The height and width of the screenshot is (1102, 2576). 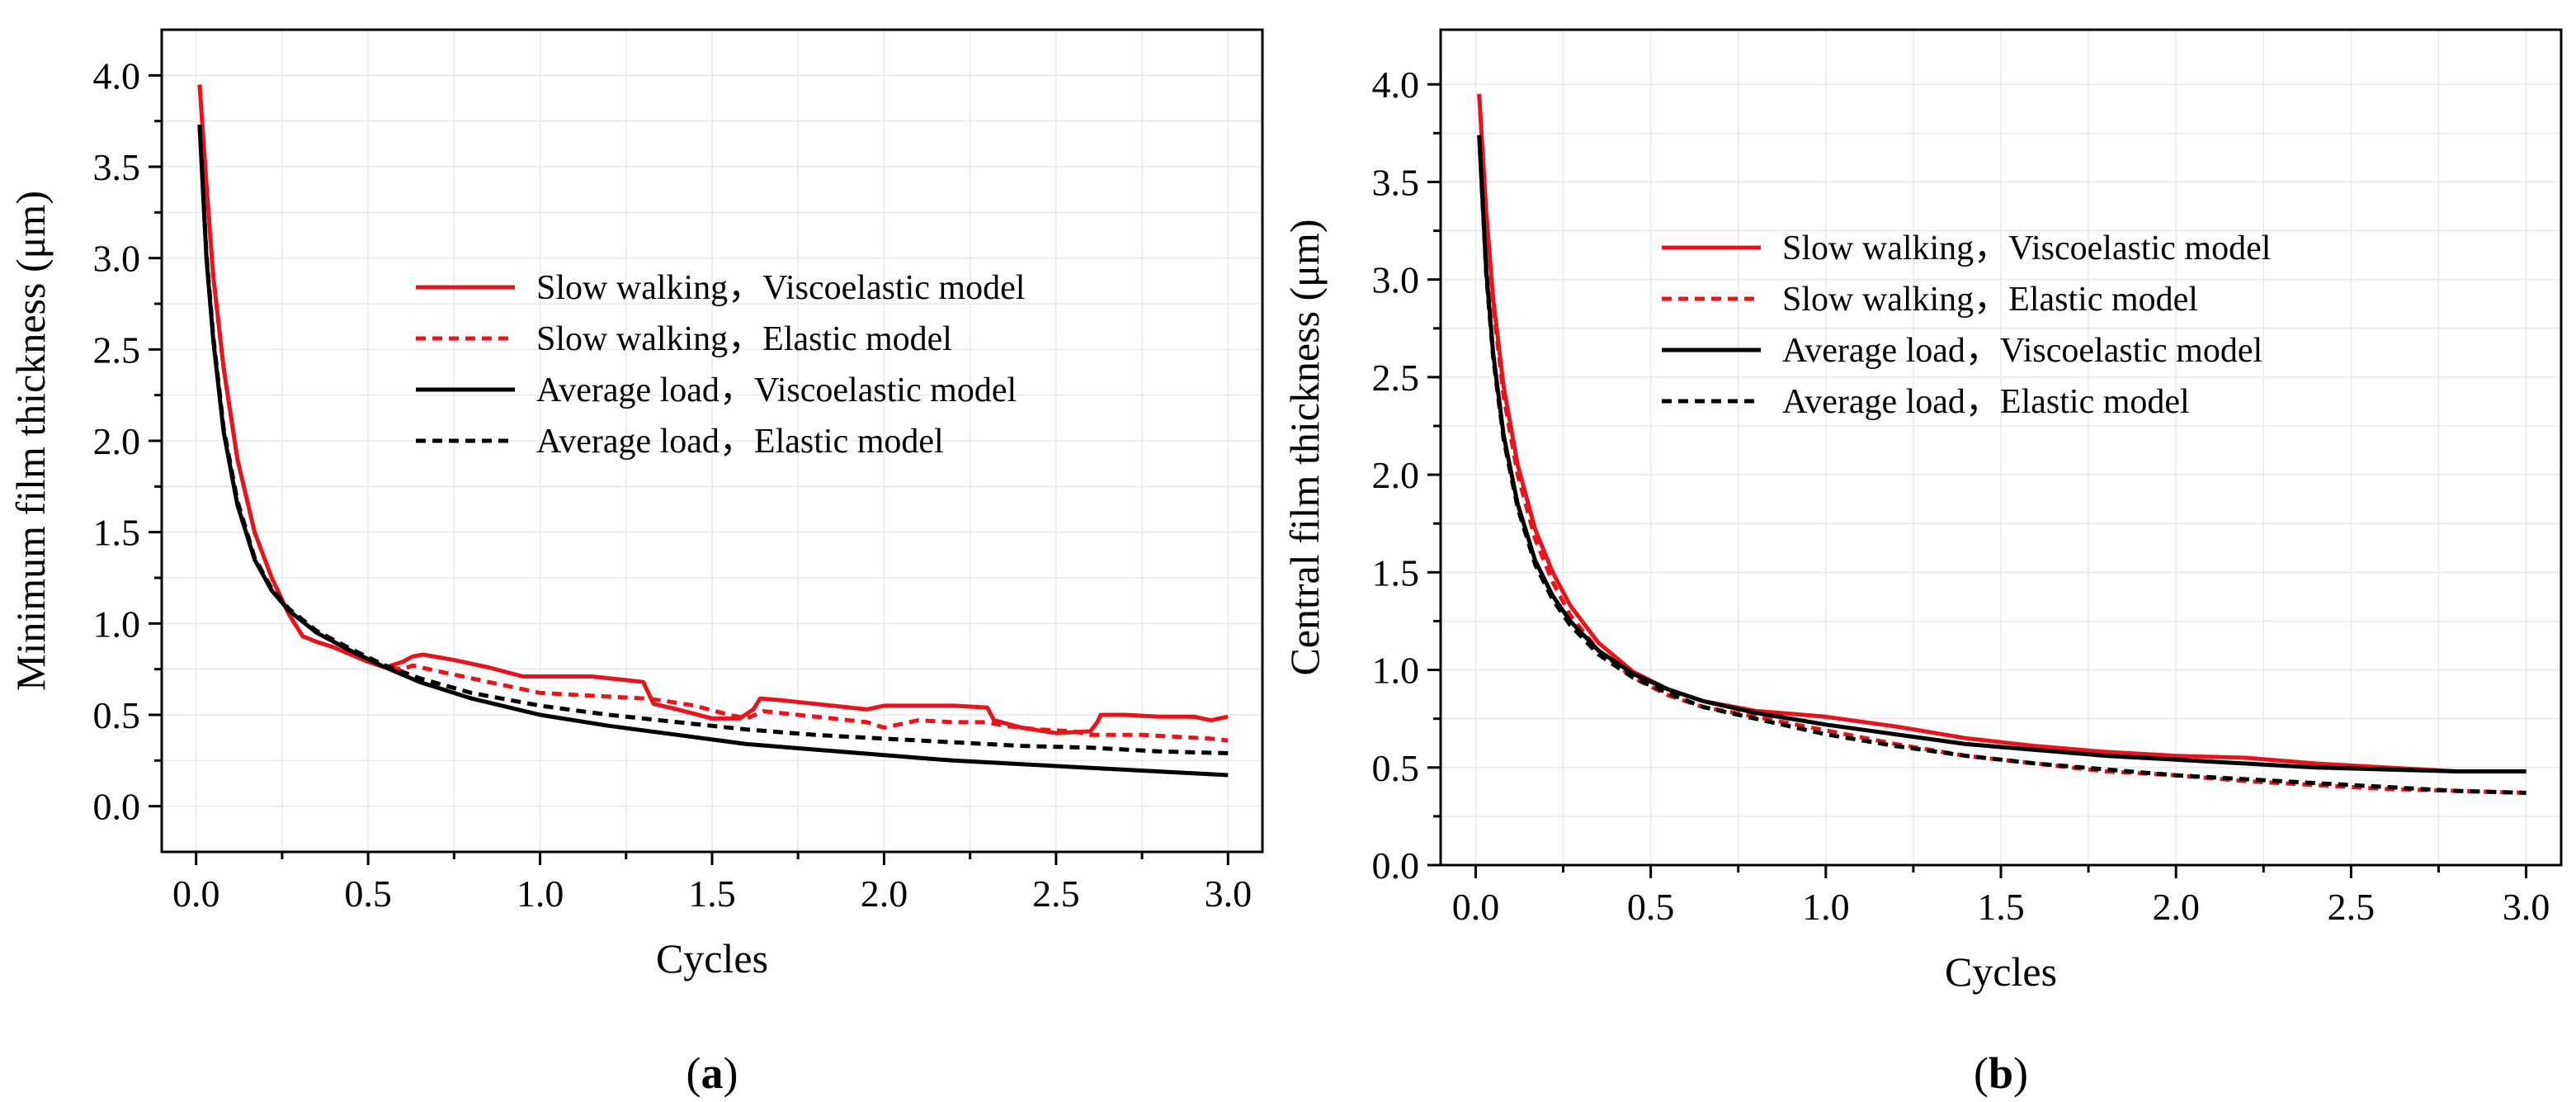 What do you see at coordinates (1304, 447) in the screenshot?
I see `y-axis-title: Central film thickness (μm)` at bounding box center [1304, 447].